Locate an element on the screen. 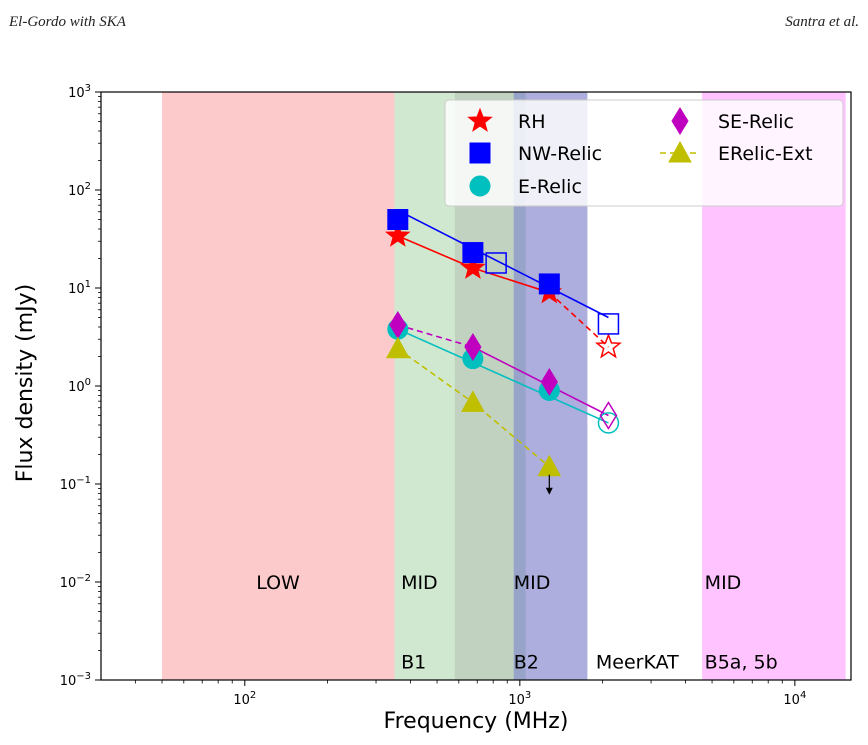 This screenshot has width=868, height=745. x-axis-label: Frequency (MHz) is located at coordinates (476, 721).